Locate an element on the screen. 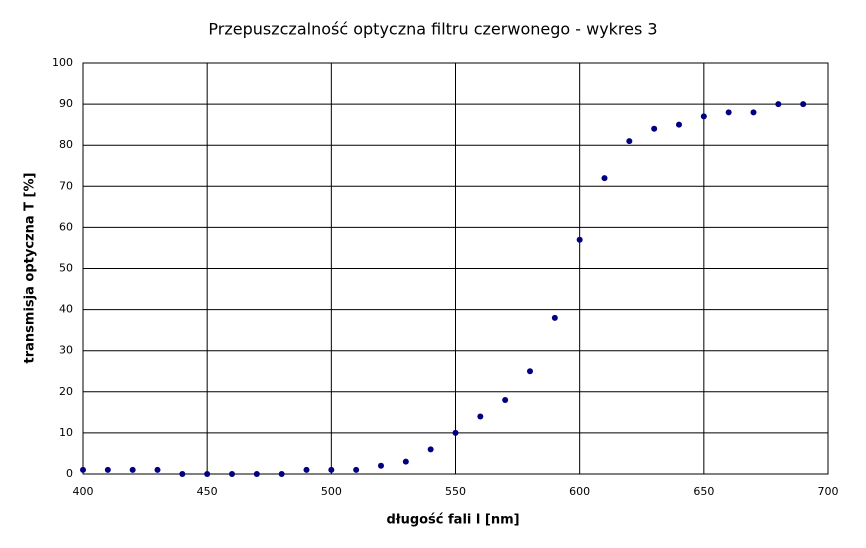 This screenshot has height=548, width=866. x-tick-label: 550 is located at coordinates (455, 491).